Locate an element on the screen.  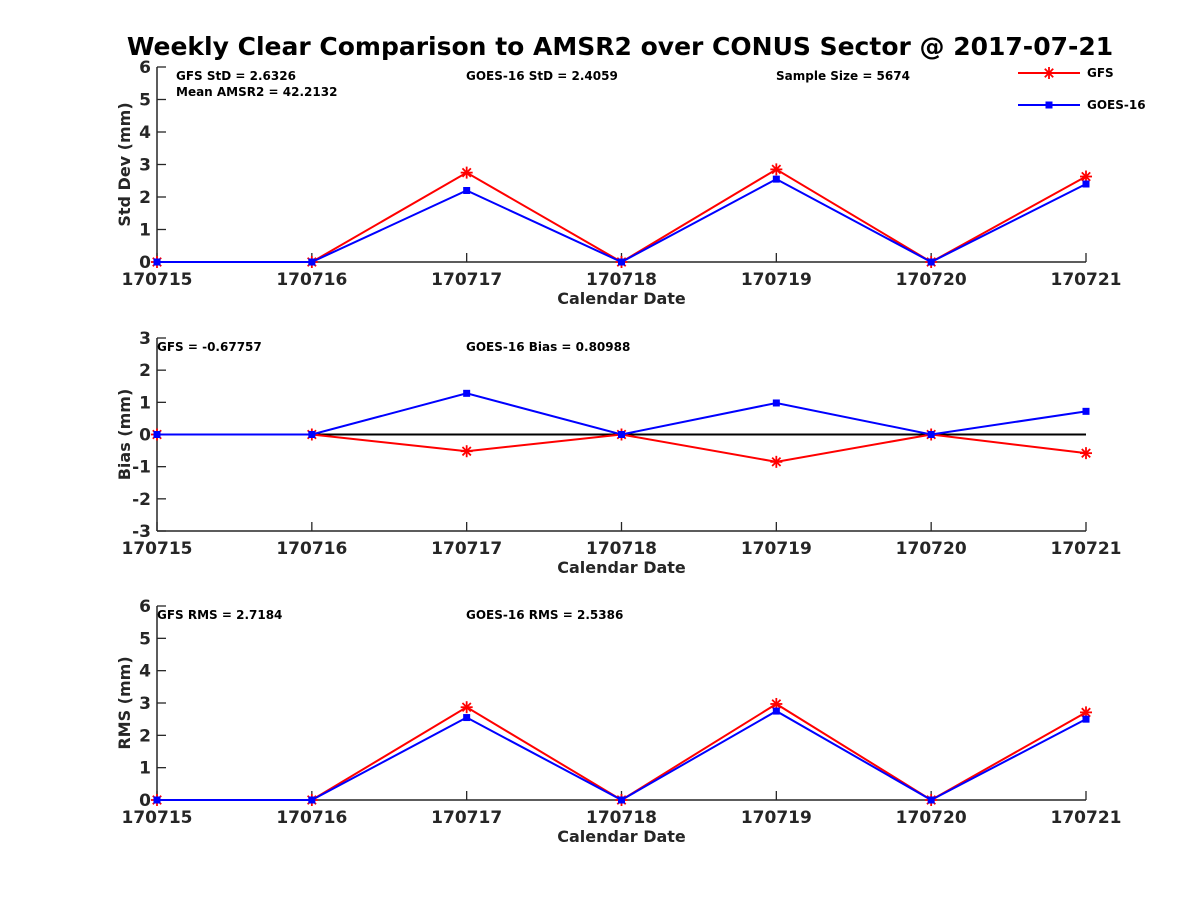
stat-annotation: GFS RMS = 2.7184 is located at coordinates (219, 615).